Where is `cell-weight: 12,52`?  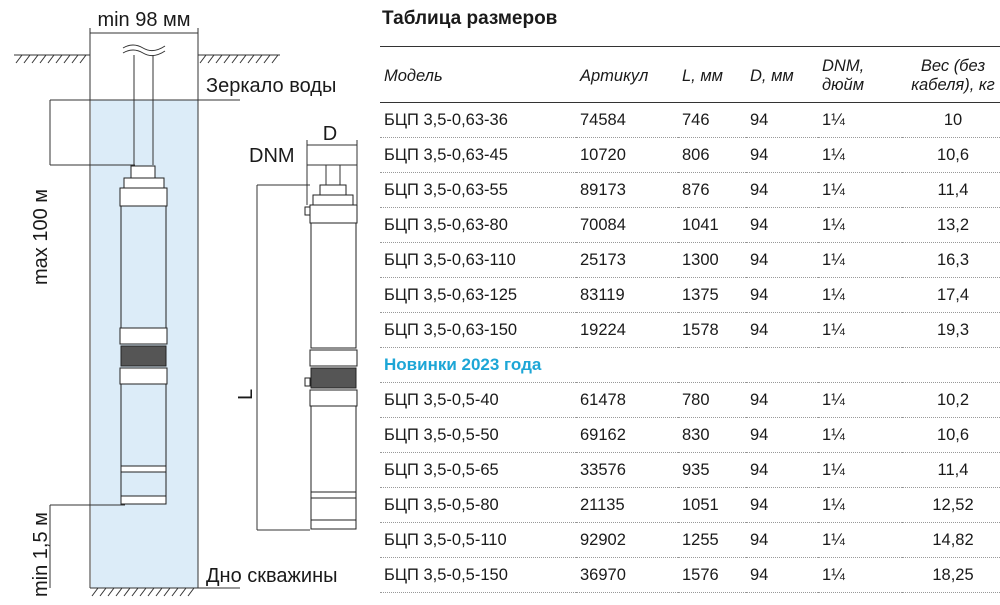
cell-weight: 12,52 is located at coordinates (951, 505).